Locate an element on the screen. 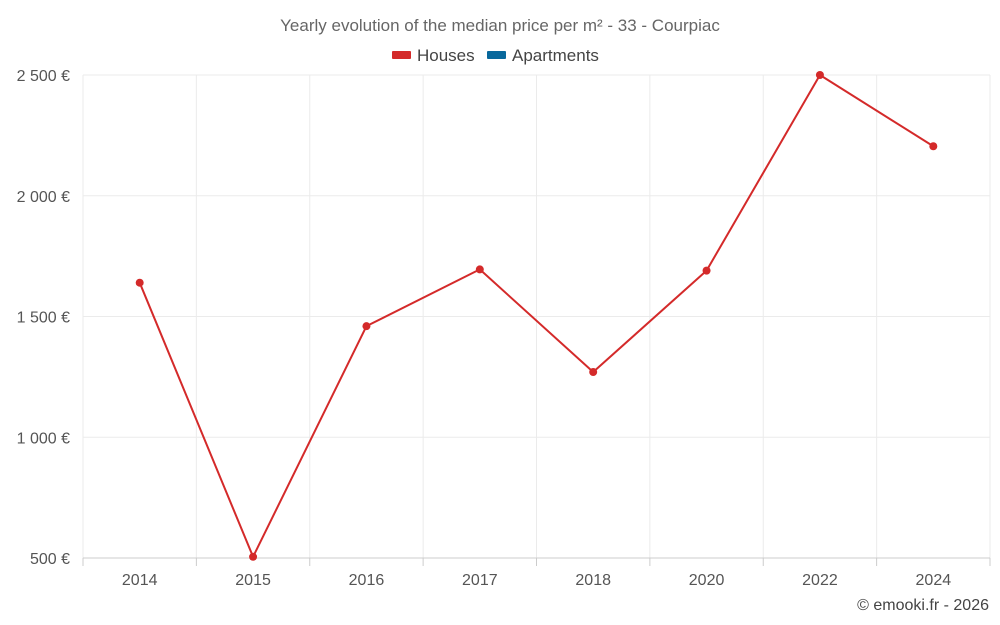 This screenshot has height=625, width=1000. y-tick-label: 1 500 € is located at coordinates (43, 318).